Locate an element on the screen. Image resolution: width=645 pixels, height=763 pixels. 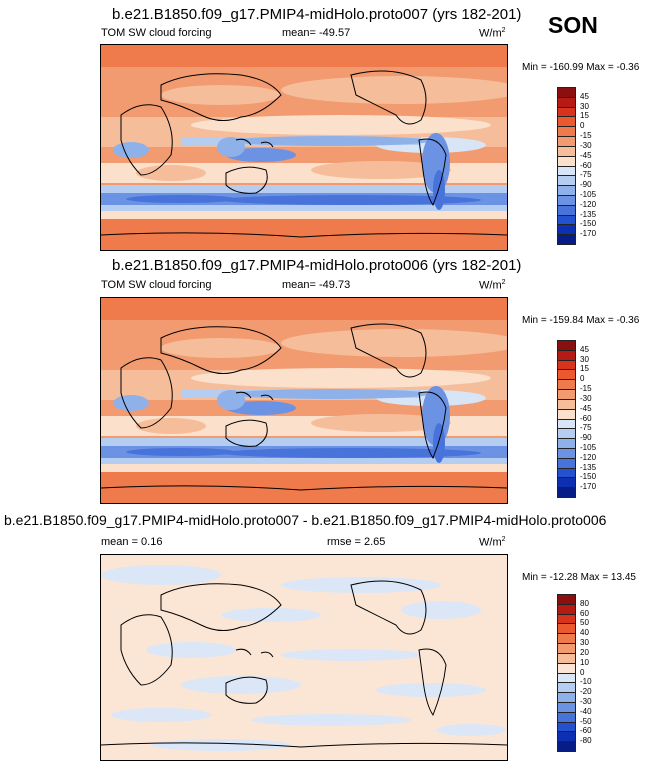
season-label: SON is located at coordinates (573, 25).